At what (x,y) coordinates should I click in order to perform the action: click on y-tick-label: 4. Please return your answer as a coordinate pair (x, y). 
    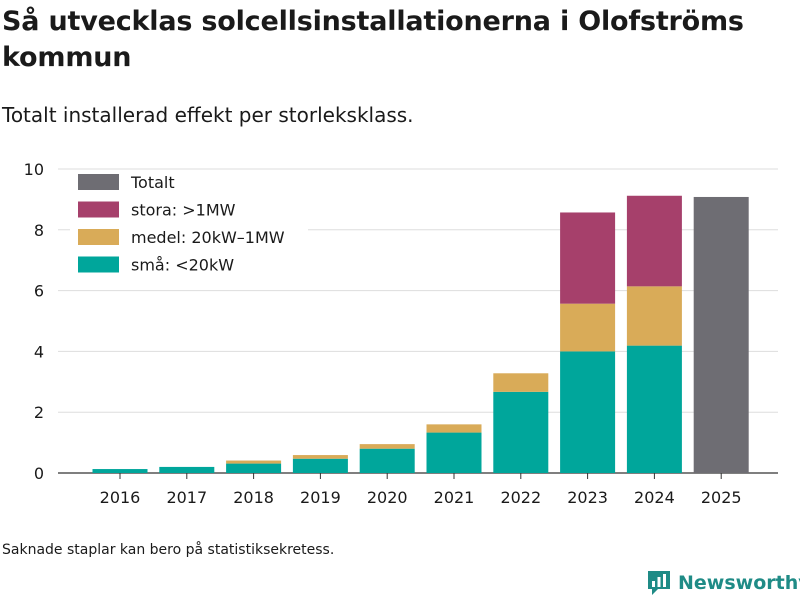
    Looking at the image, I should click on (39, 351).